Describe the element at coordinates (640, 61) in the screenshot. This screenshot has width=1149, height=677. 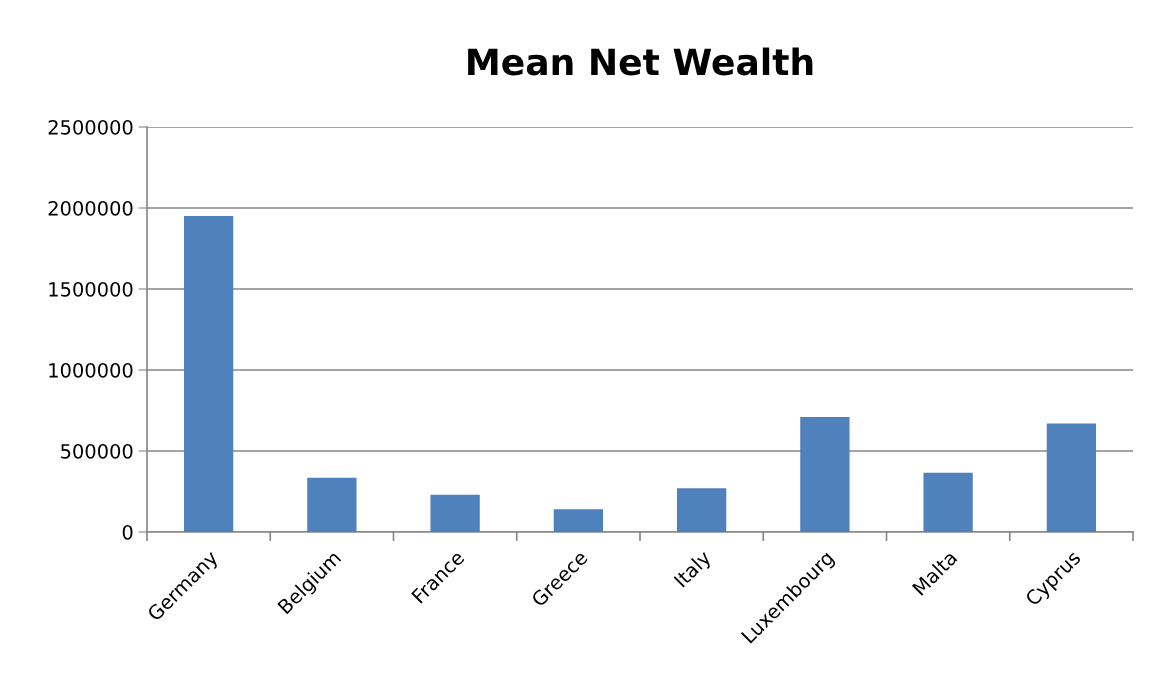
I see `chart-title: Mean Net Wealth` at that location.